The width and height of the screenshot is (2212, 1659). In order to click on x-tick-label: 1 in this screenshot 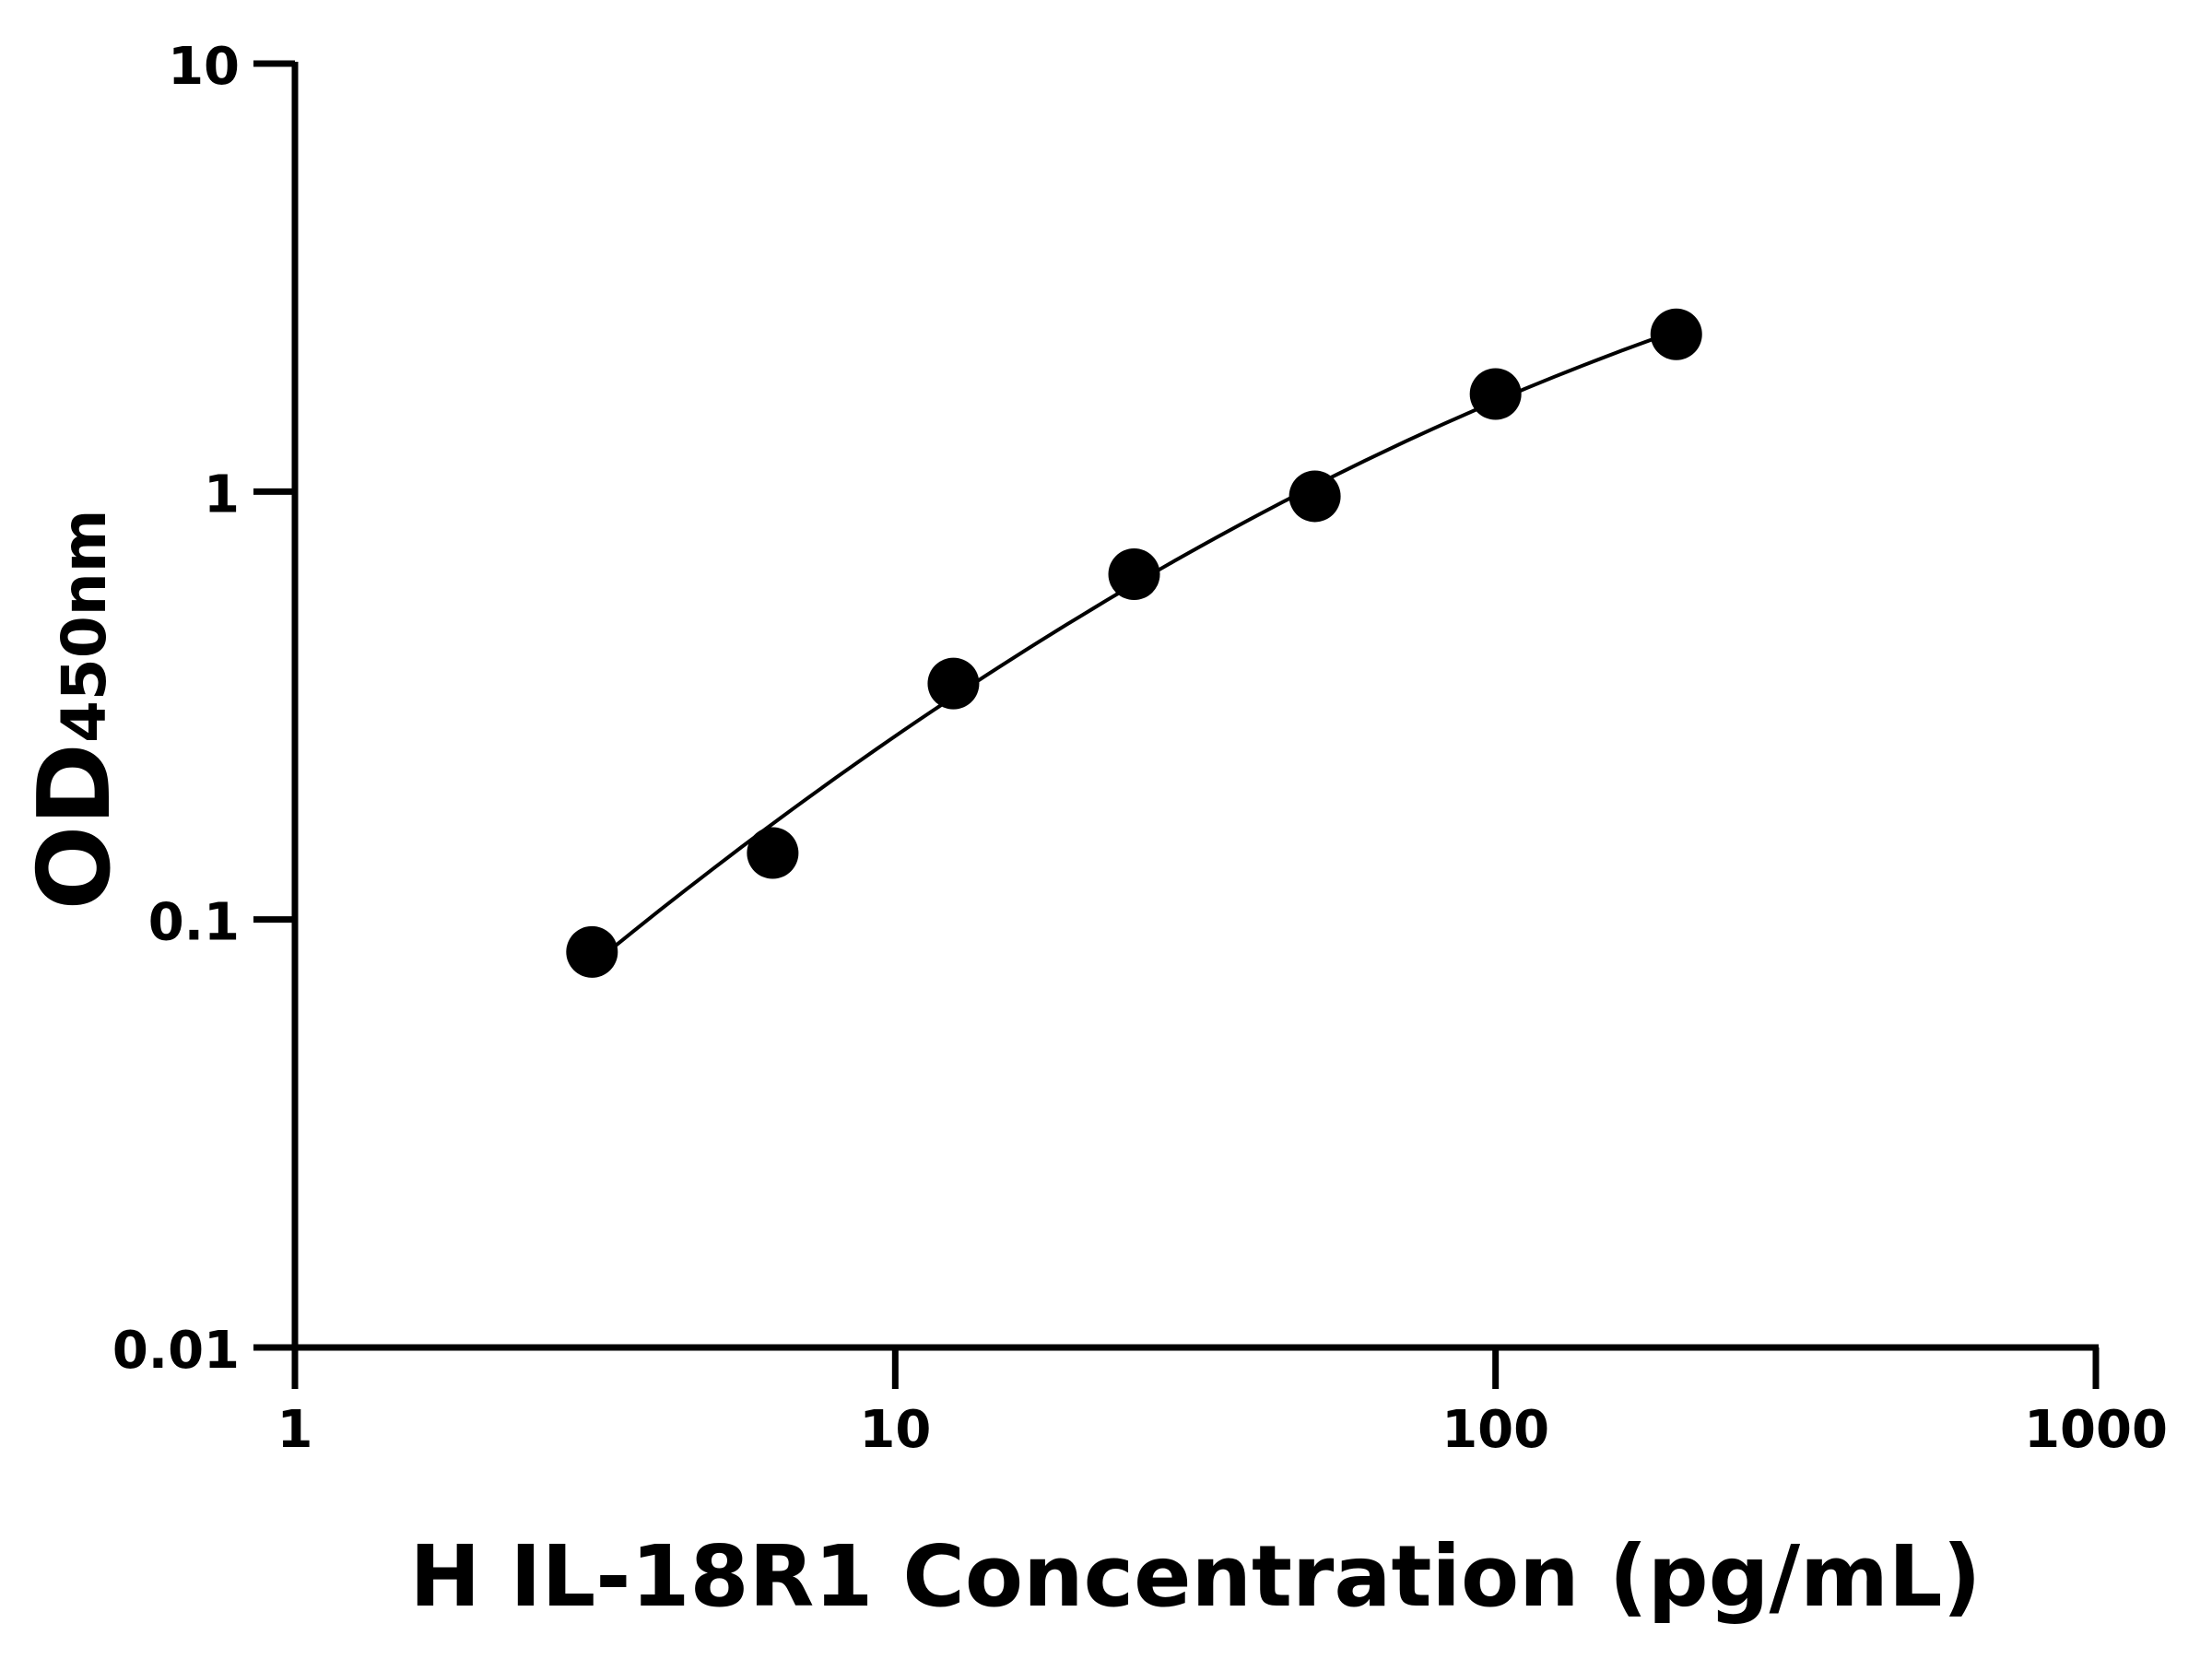, I will do `click(295, 1430)`.